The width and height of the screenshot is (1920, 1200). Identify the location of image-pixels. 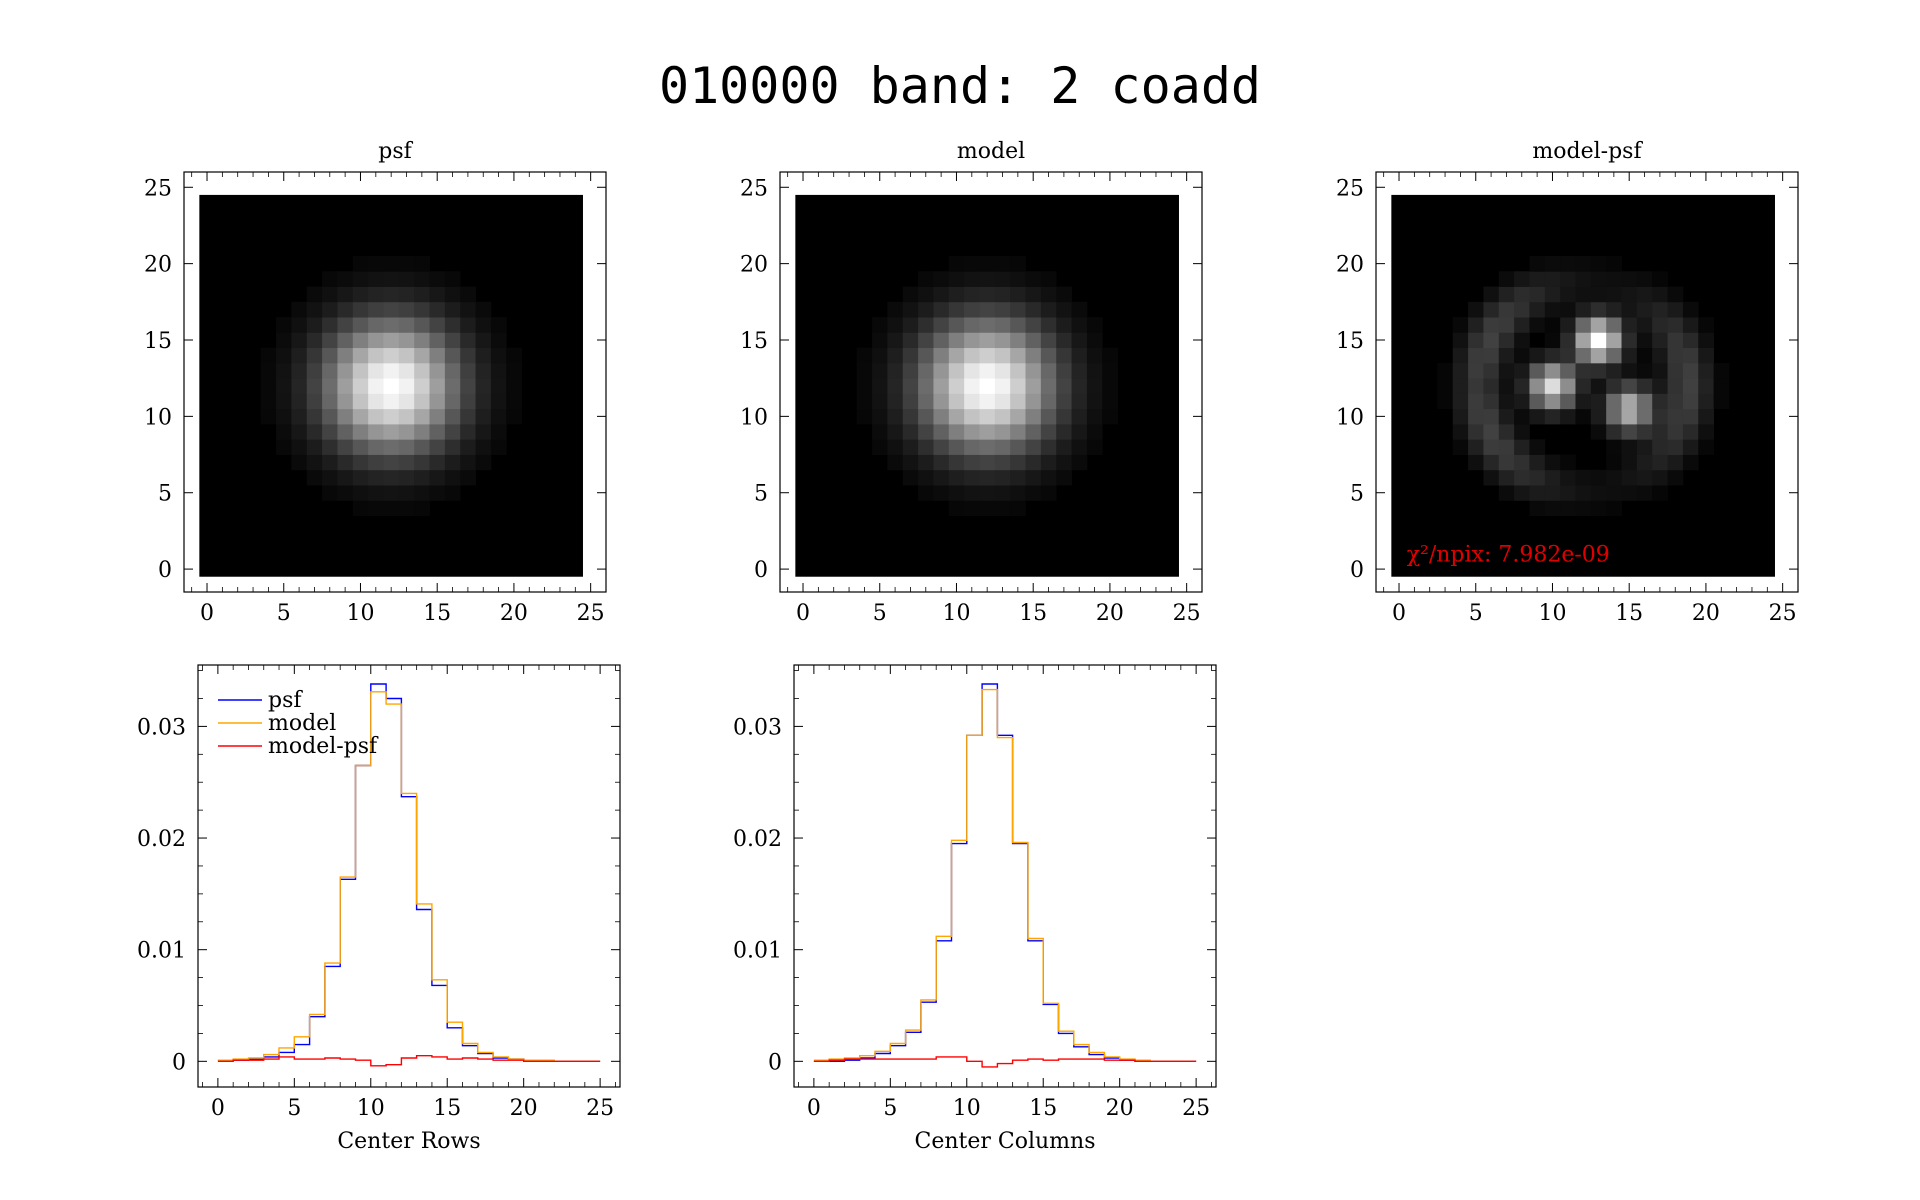
(1583, 385).